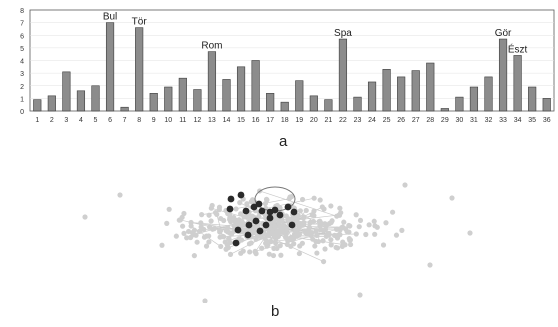 Image resolution: width=558 pixels, height=327 pixels. What do you see at coordinates (489, 120) in the screenshot?
I see `x-tick-label: 32` at bounding box center [489, 120].